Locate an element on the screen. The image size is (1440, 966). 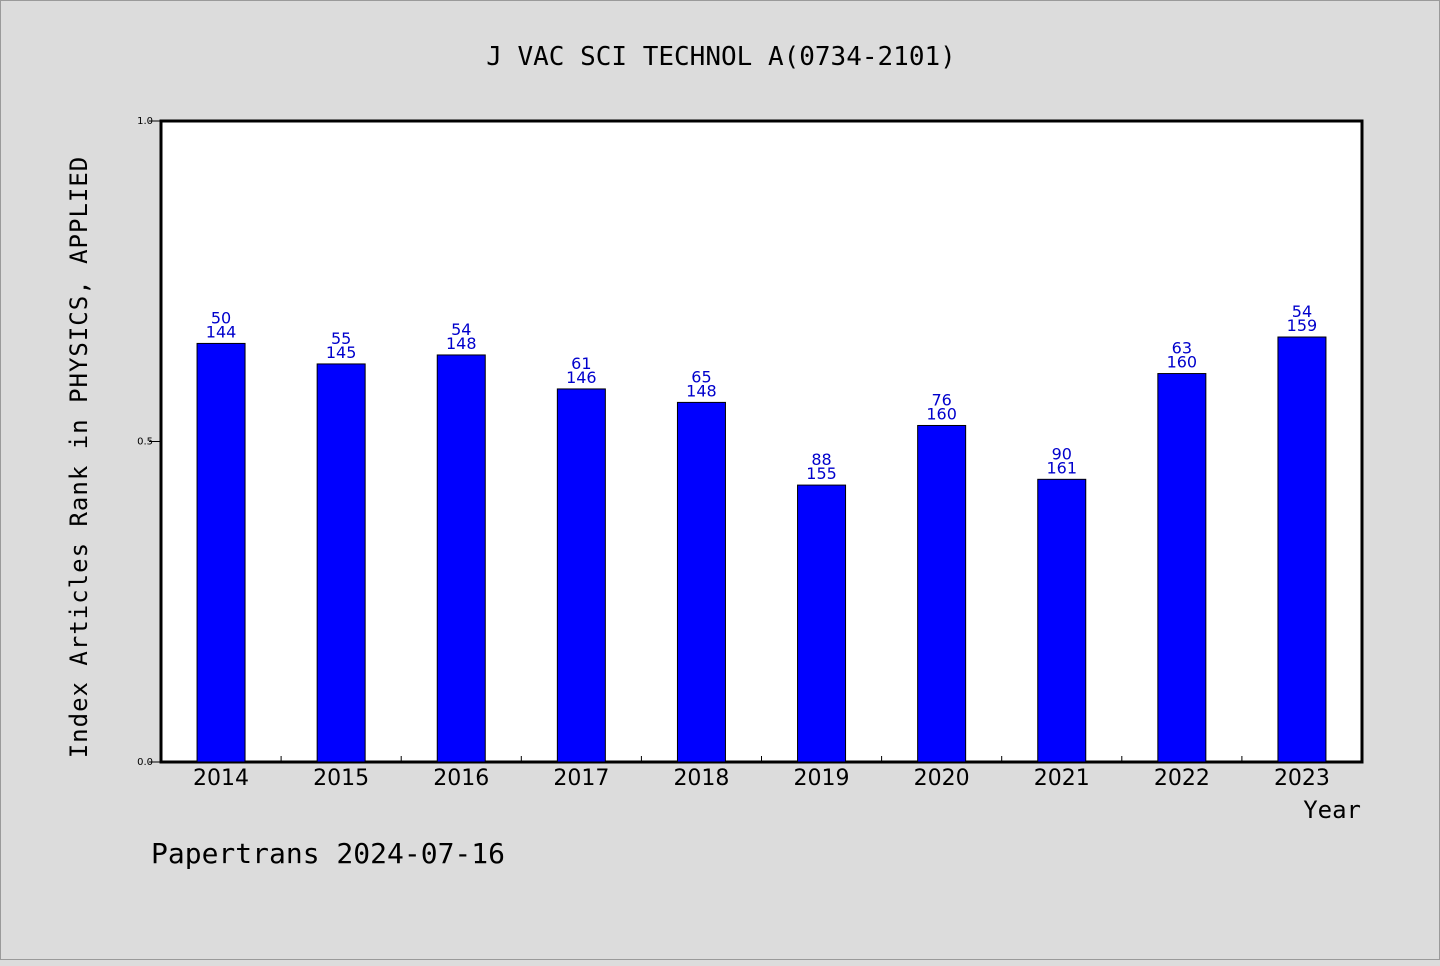
data-label-rank: 90 is located at coordinates (1062, 453).